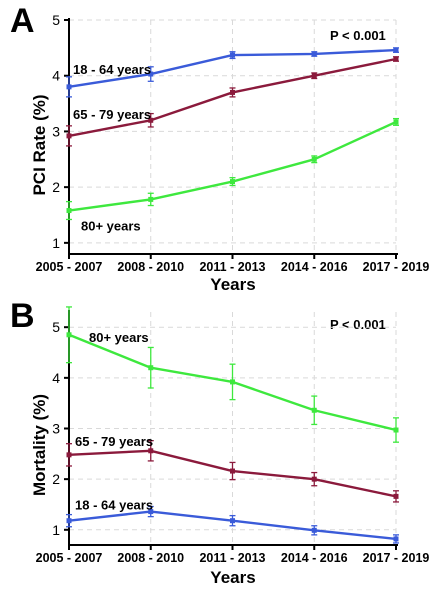  I want to click on panel-a-y-tick-label-3: 4, so click(56, 76).